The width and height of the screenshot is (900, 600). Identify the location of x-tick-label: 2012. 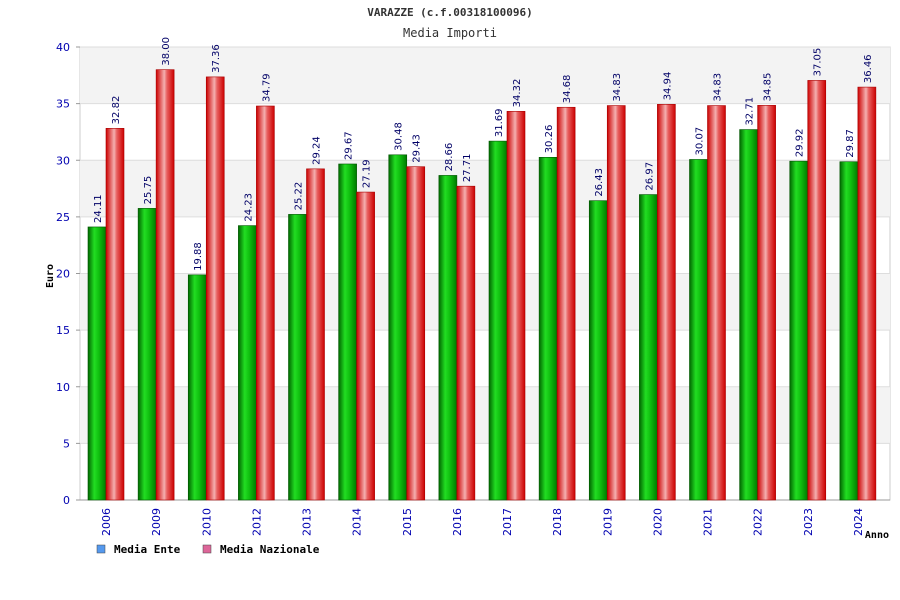
(256, 522).